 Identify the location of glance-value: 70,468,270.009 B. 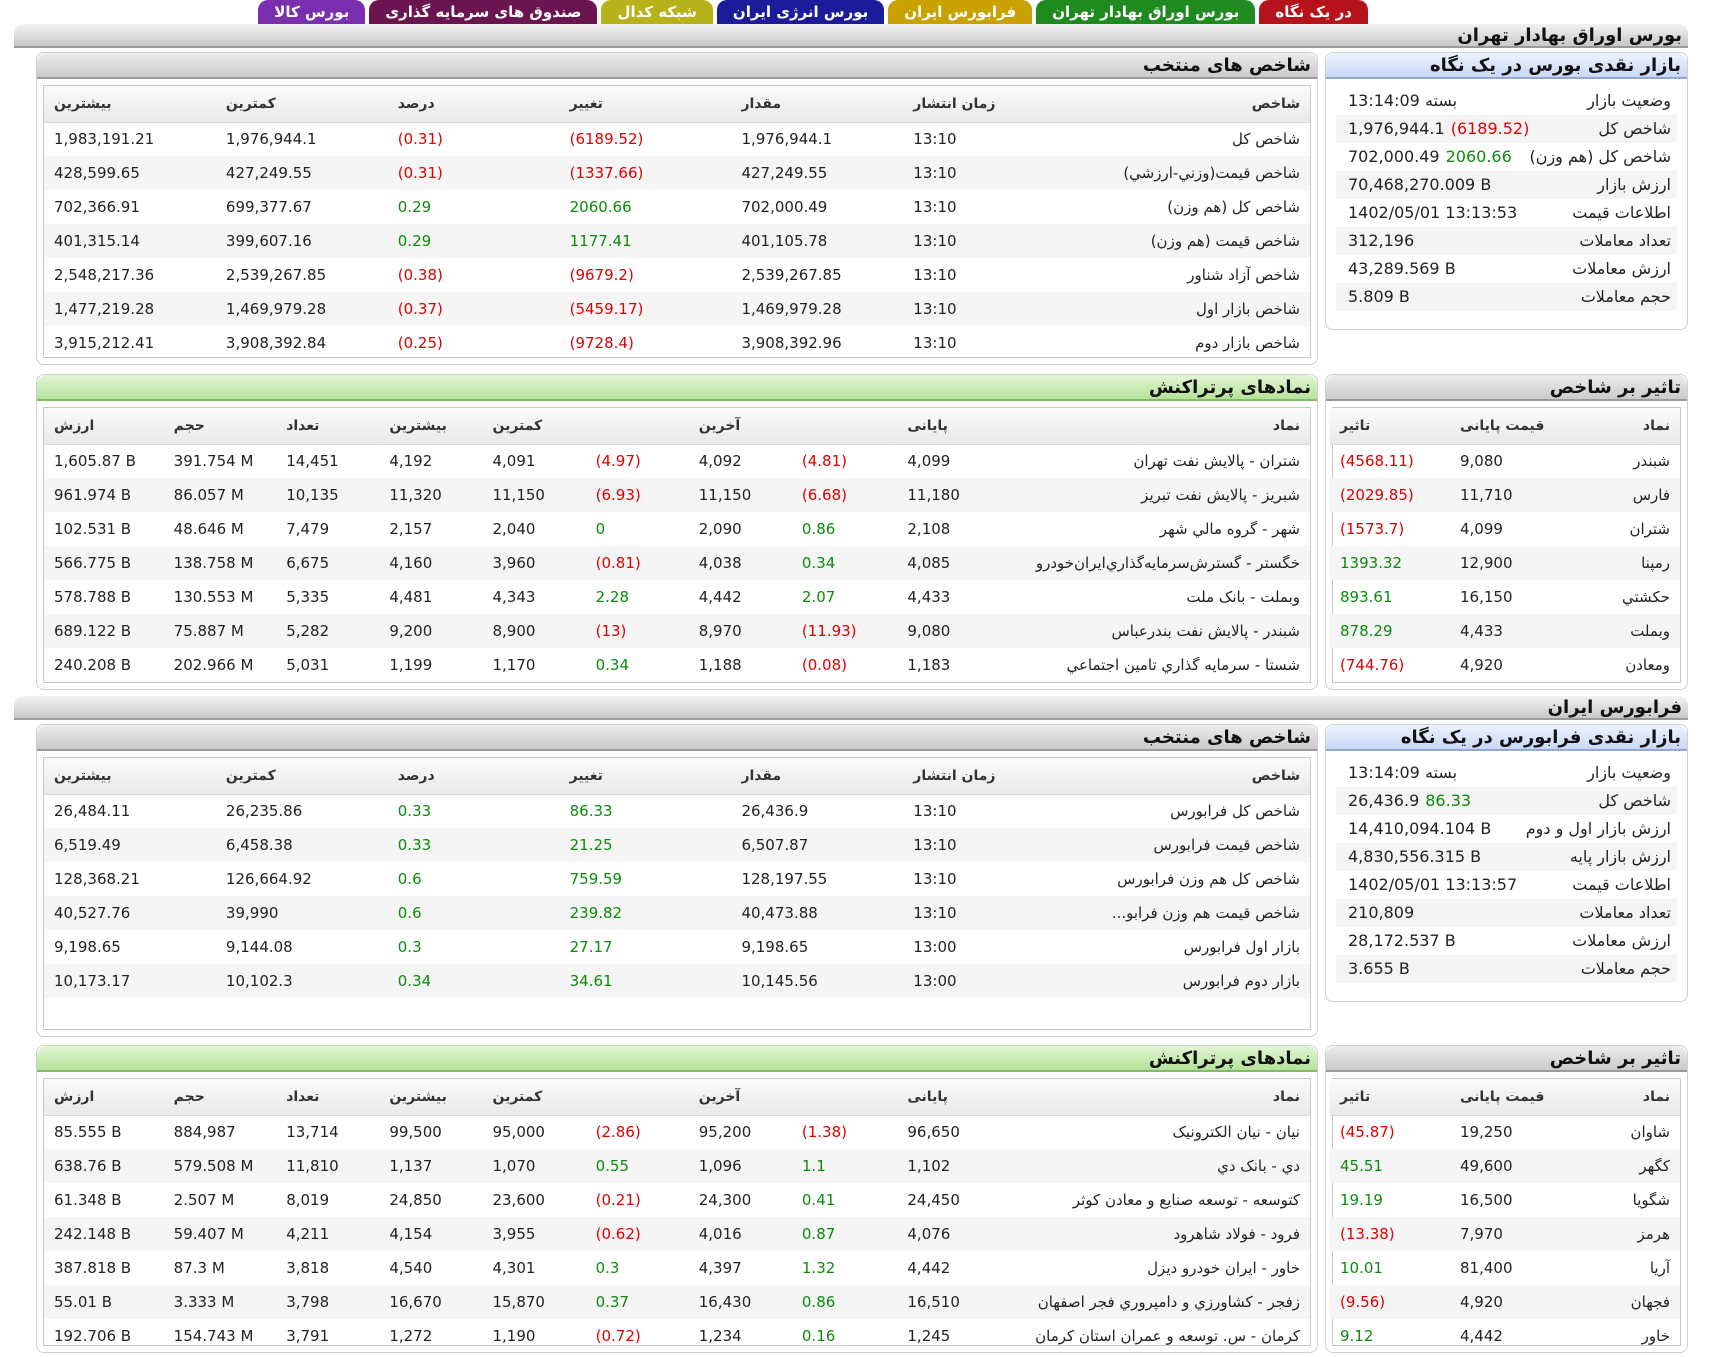
(1420, 184).